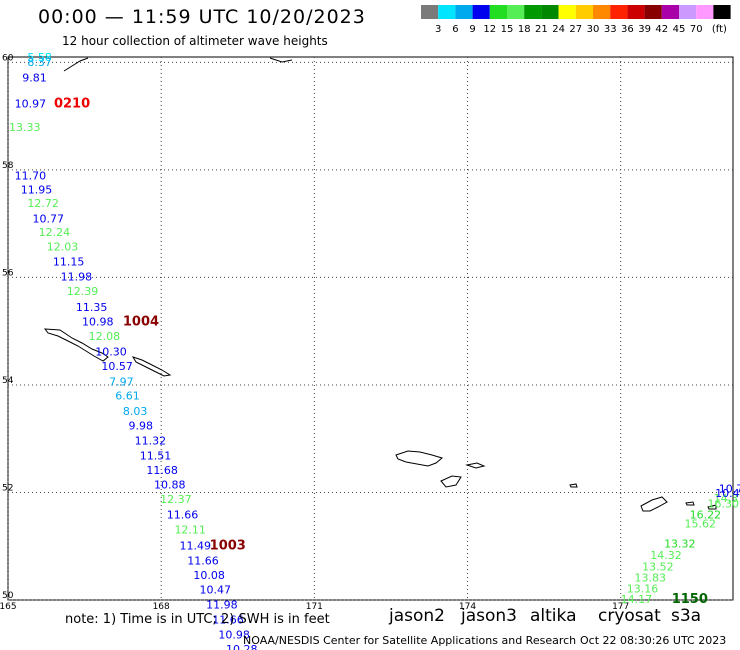  Describe the element at coordinates (31, 104) in the screenshot. I see `wave-height-label: 10.97` at that location.